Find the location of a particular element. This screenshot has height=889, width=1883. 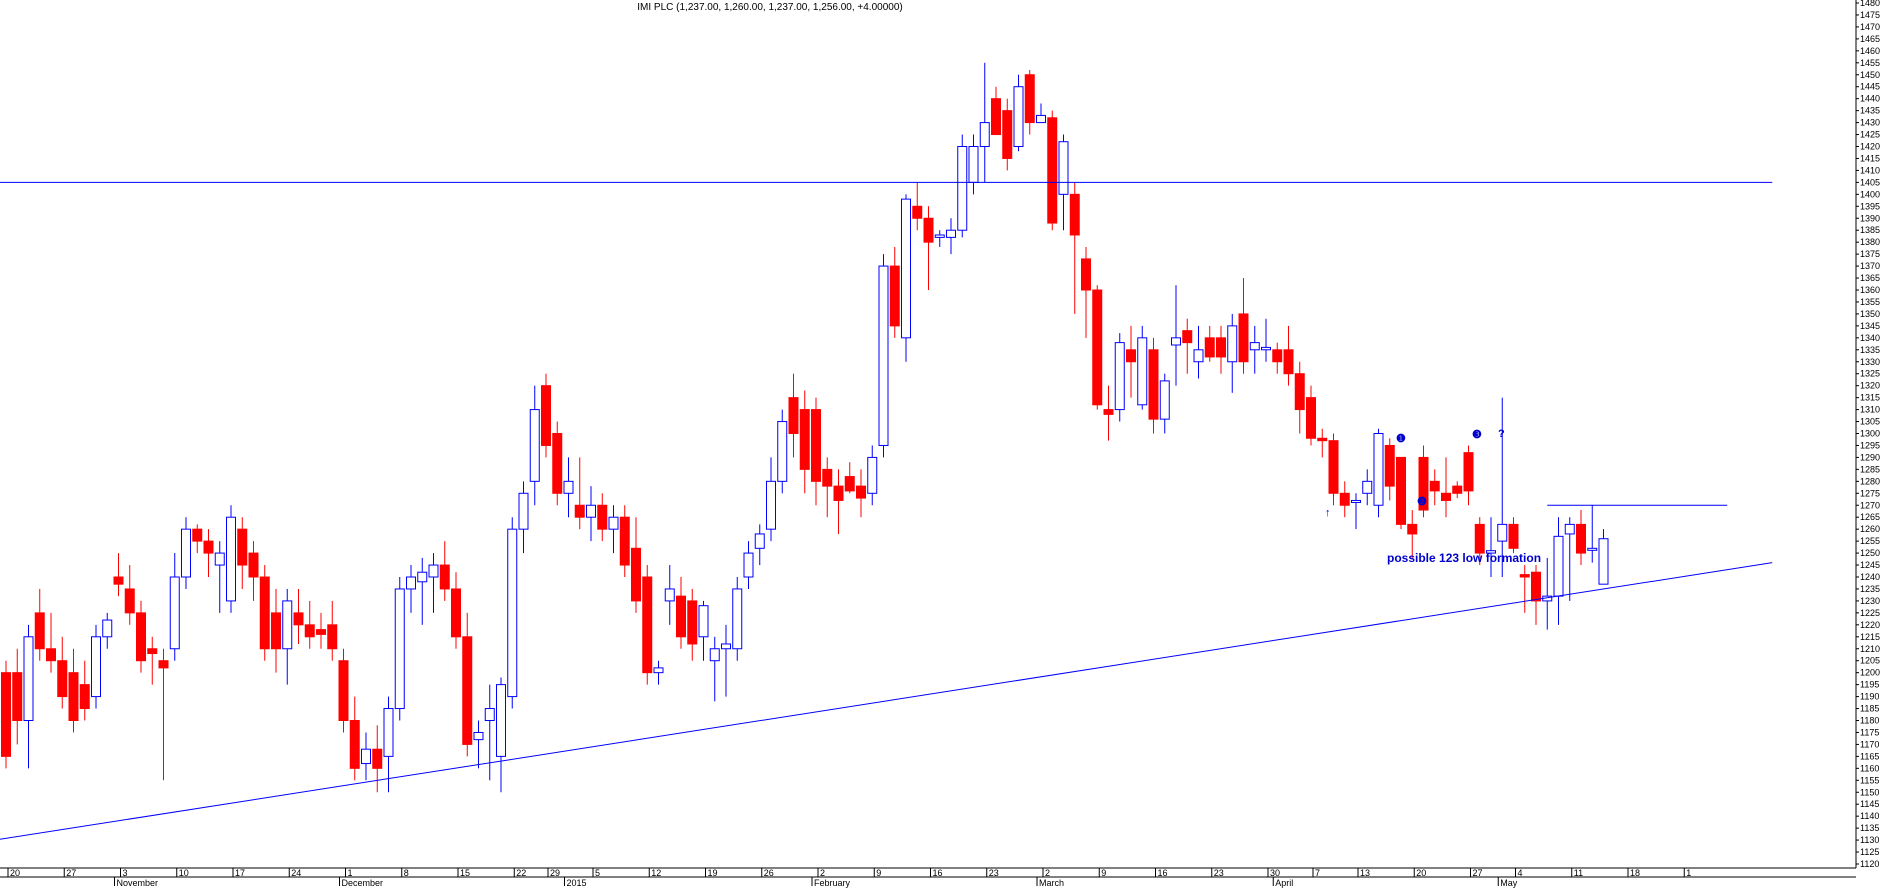

y-tick-label: 1360 is located at coordinates (1870, 290).